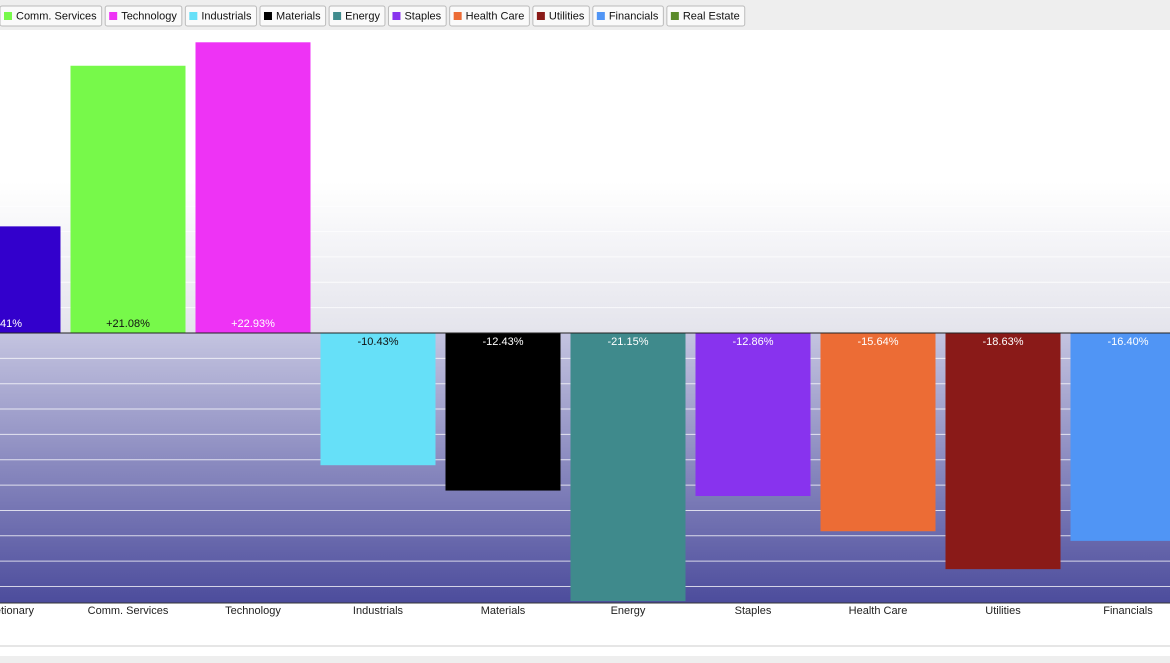 The width and height of the screenshot is (1170, 663). Describe the element at coordinates (1128, 611) in the screenshot. I see `x-tick-label: Financials` at that location.